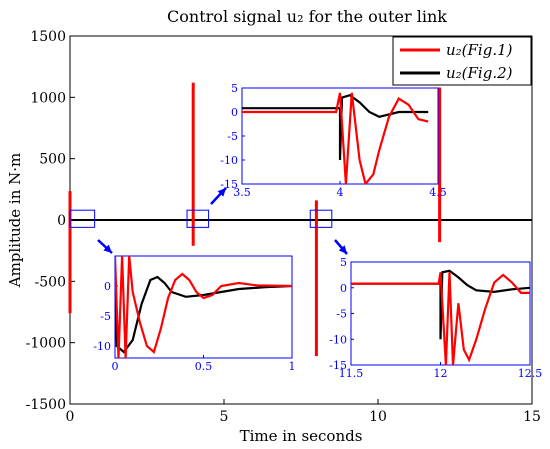 This screenshot has width=550, height=449. Describe the element at coordinates (46, 344) in the screenshot. I see `y-tick-label: -1000` at that location.